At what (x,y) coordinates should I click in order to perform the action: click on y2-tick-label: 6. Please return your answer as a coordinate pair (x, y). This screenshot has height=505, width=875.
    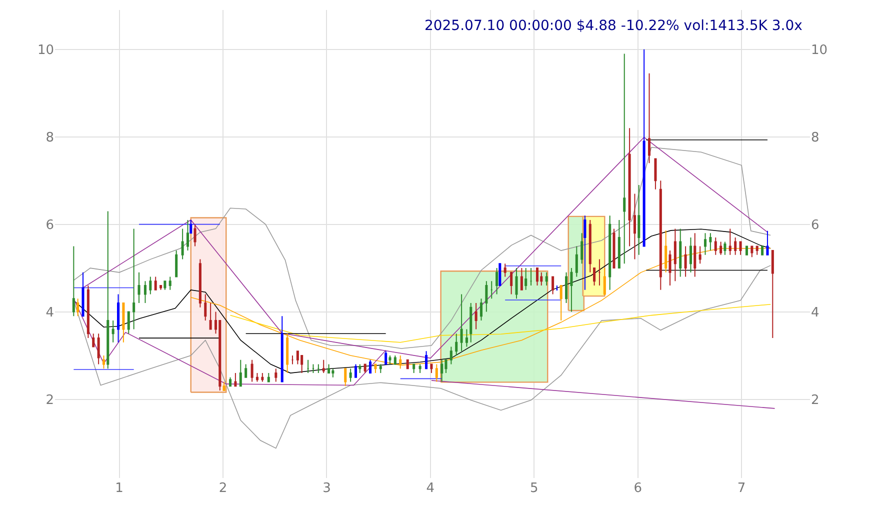
    Looking at the image, I should click on (815, 225).